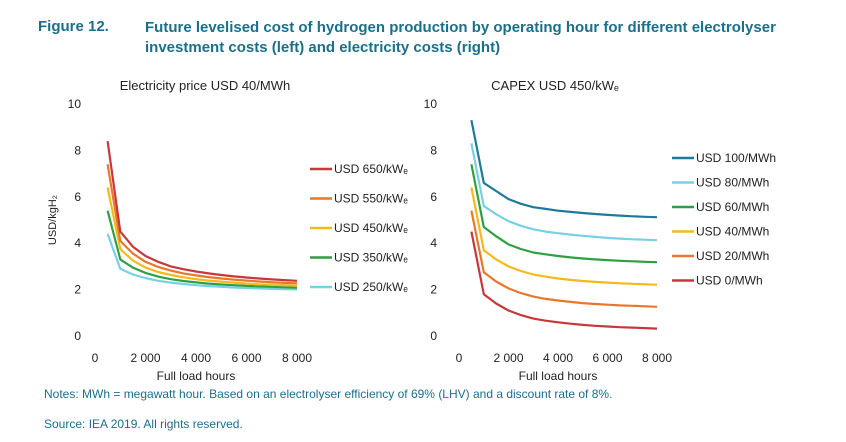 Image resolution: width=846 pixels, height=442 pixels. What do you see at coordinates (143, 424) in the screenshot?
I see `source-text: Source: IEA 2019. All rights reserved.` at bounding box center [143, 424].